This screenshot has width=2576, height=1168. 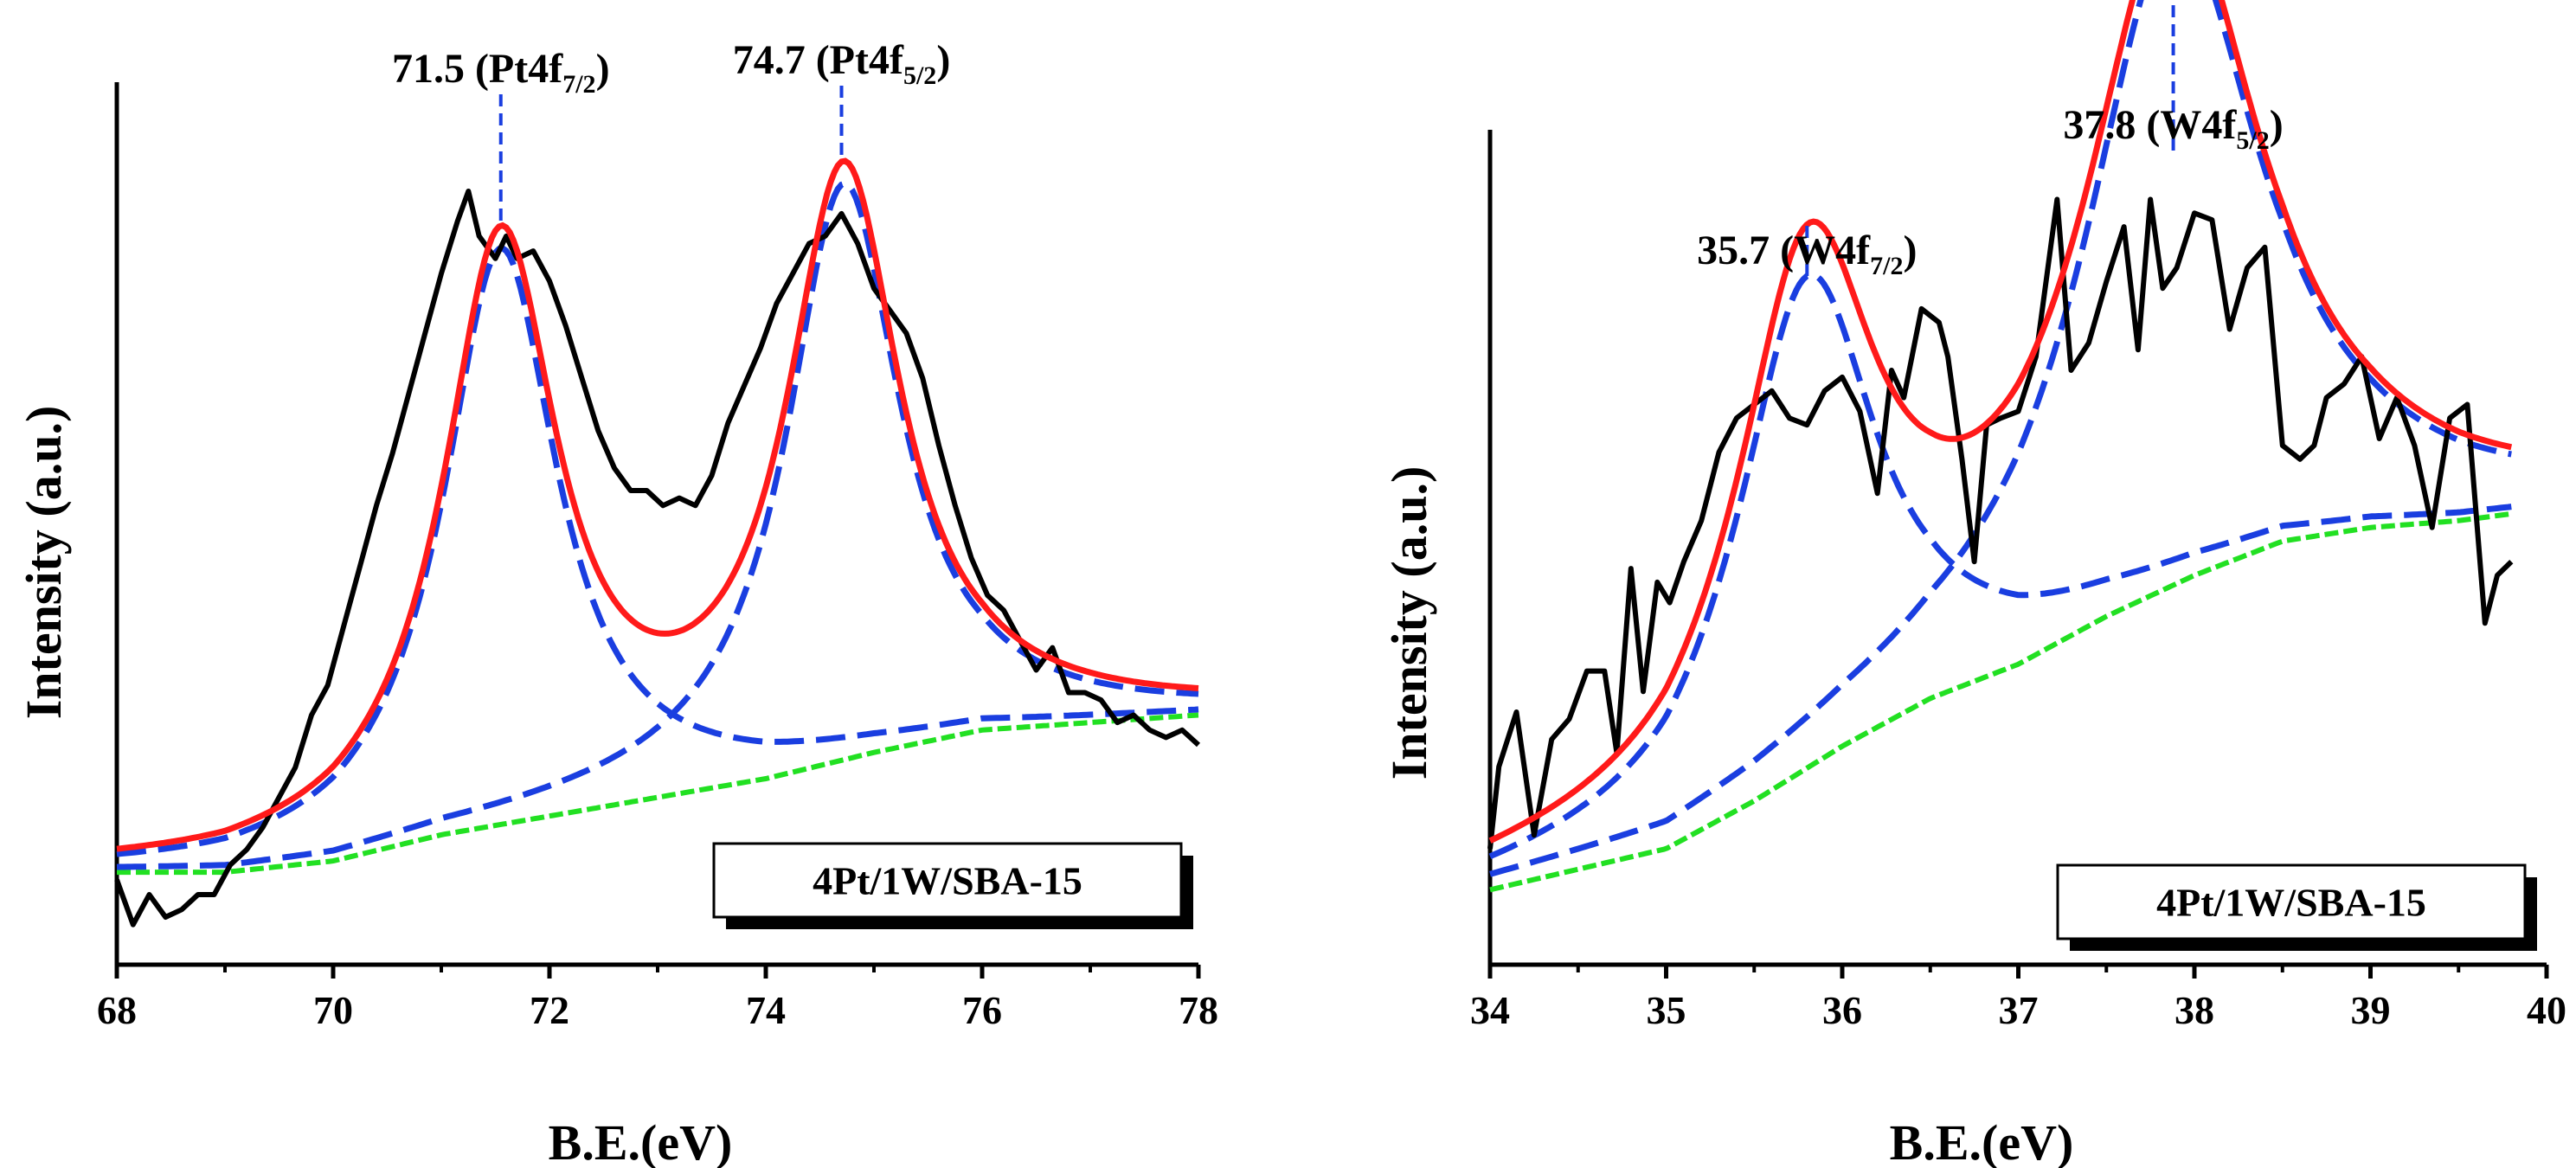 What do you see at coordinates (478, 69) in the screenshot?
I see `peak-label-main: 71.5 (Pt4f` at bounding box center [478, 69].